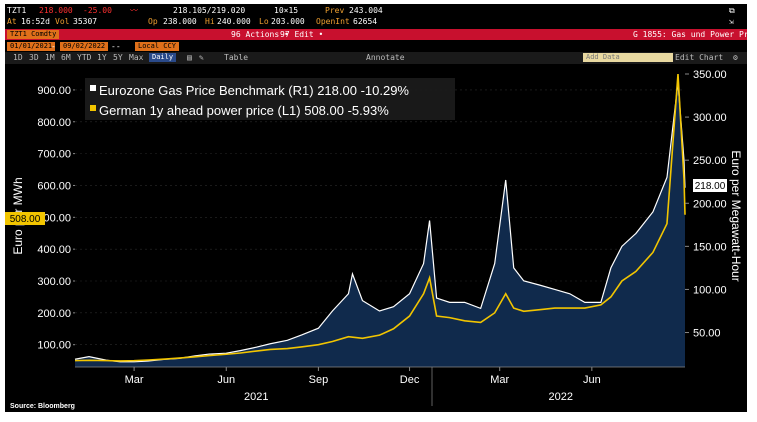  I want to click on gas-last-tag-bg, so click(710, 185).